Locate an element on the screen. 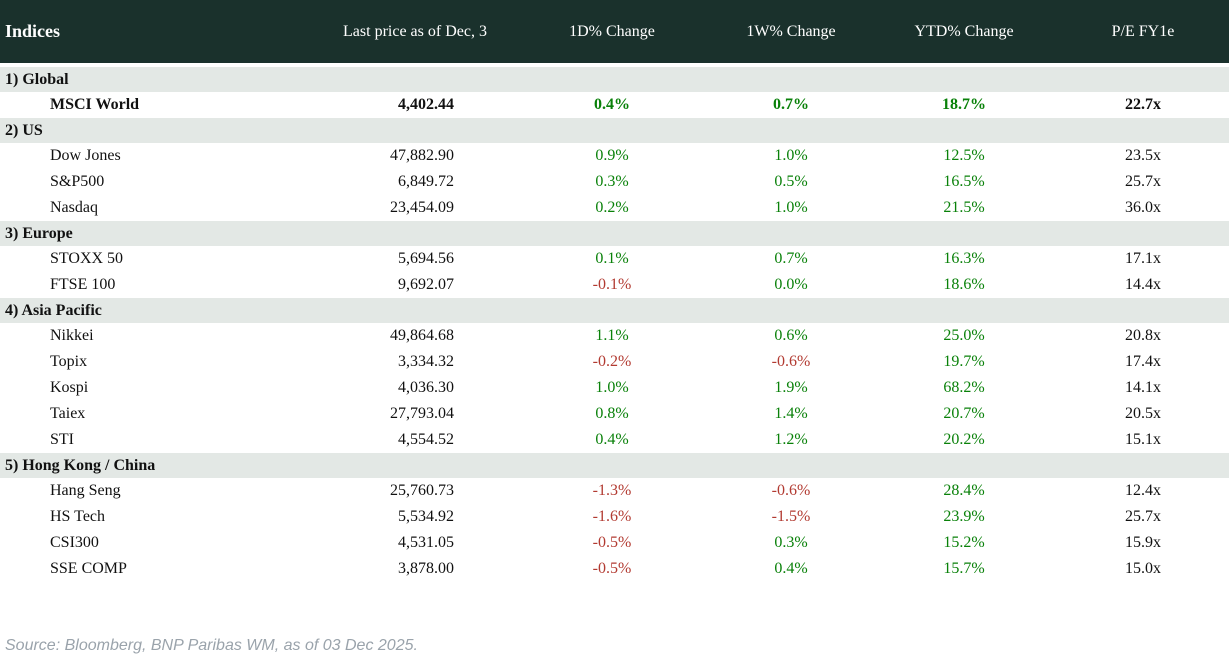 The width and height of the screenshot is (1229, 655). pe-ratio: 17.1x is located at coordinates (1143, 258).